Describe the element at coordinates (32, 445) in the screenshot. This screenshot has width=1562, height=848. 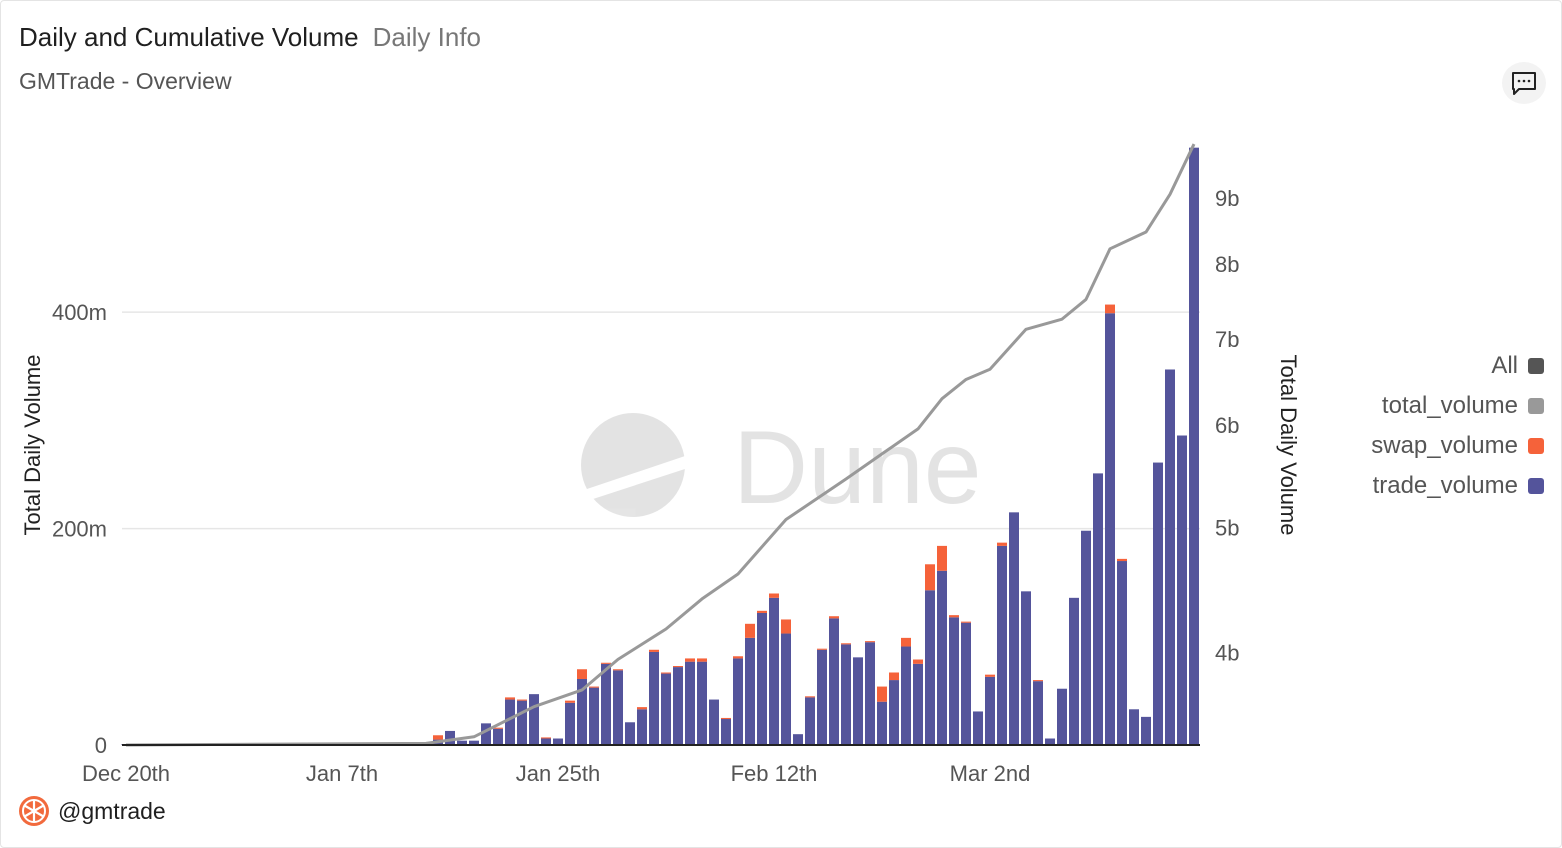
I see `y-axis-title-left: Total Daily Volume` at that location.